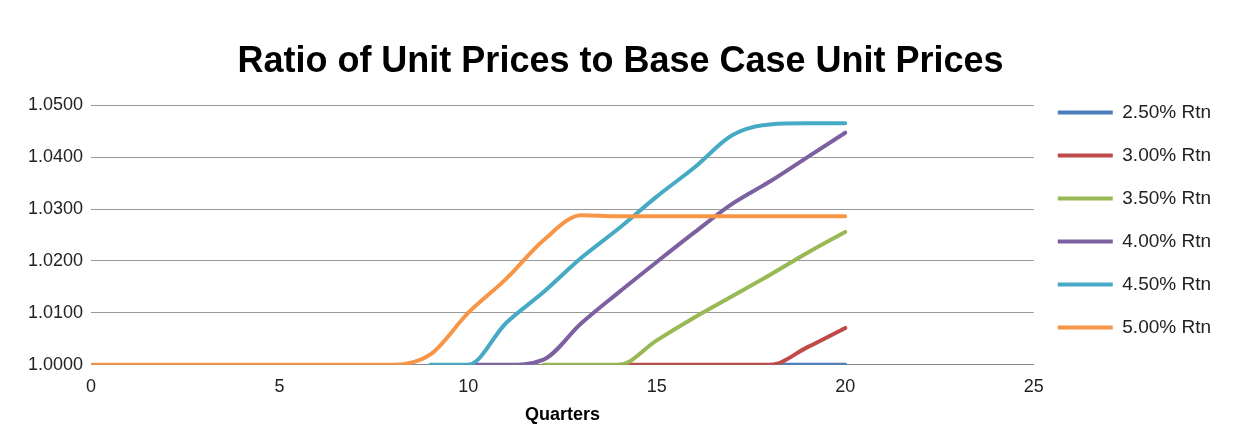 The image size is (1241, 445). What do you see at coordinates (468, 385) in the screenshot?
I see `x-tick-label: 10` at bounding box center [468, 385].